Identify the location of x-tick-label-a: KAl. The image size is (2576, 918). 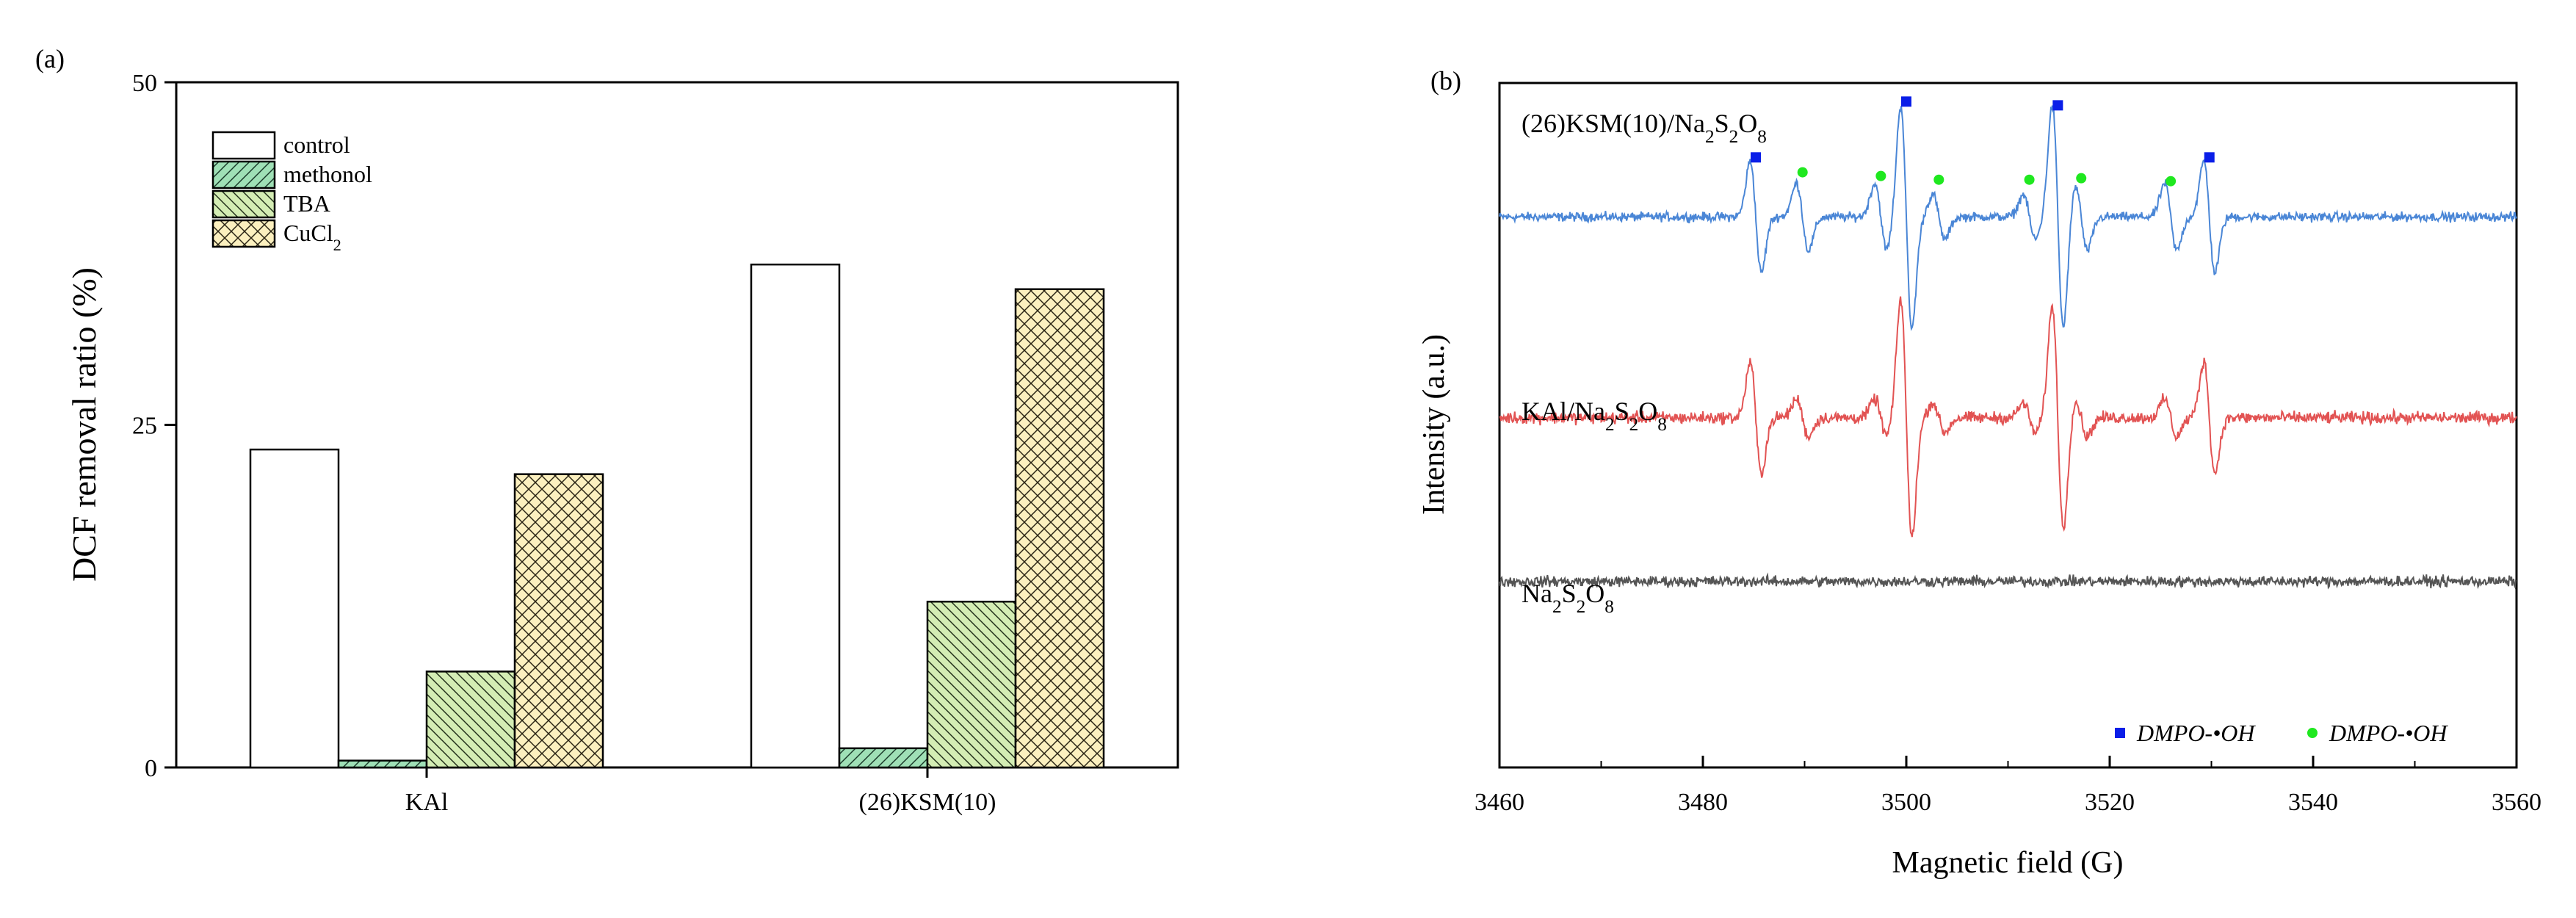
(427, 802).